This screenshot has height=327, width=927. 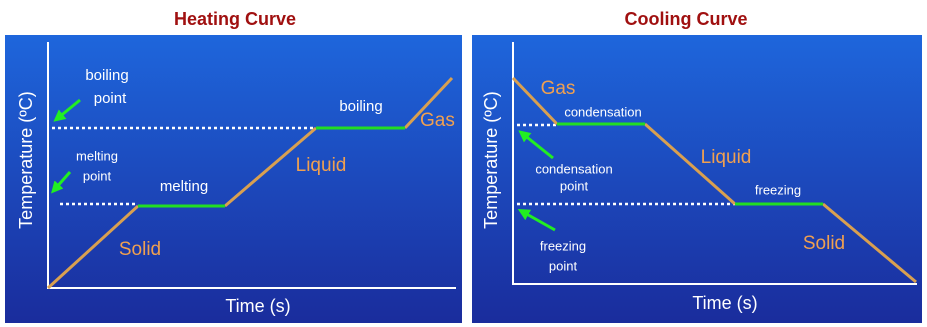 I want to click on transition-label: melting, so click(x=184, y=186).